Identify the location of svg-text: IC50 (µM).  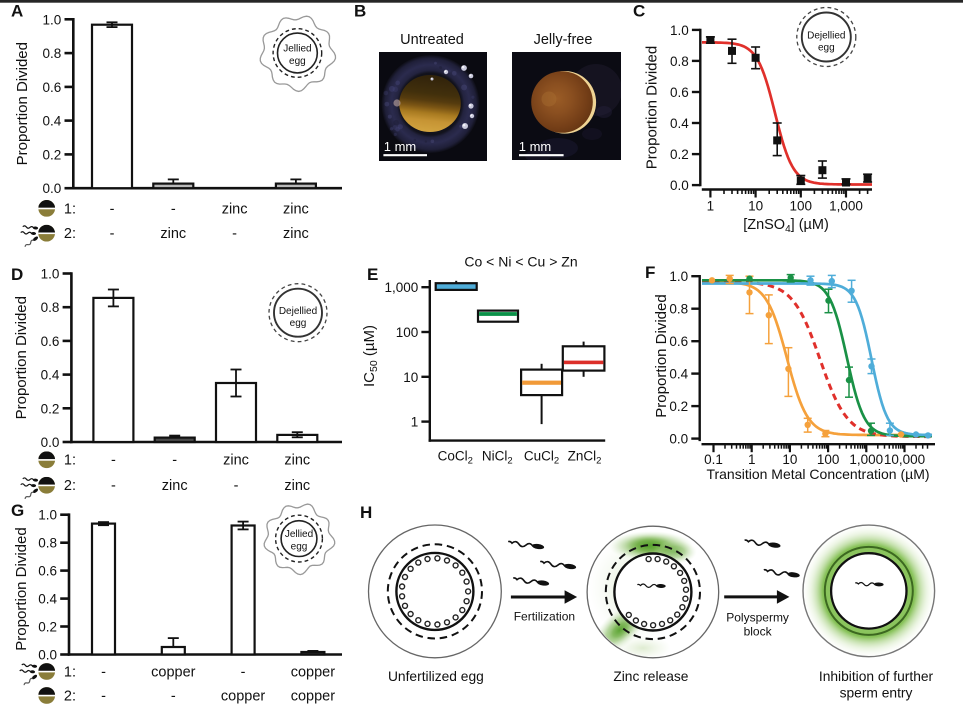
(370, 356).